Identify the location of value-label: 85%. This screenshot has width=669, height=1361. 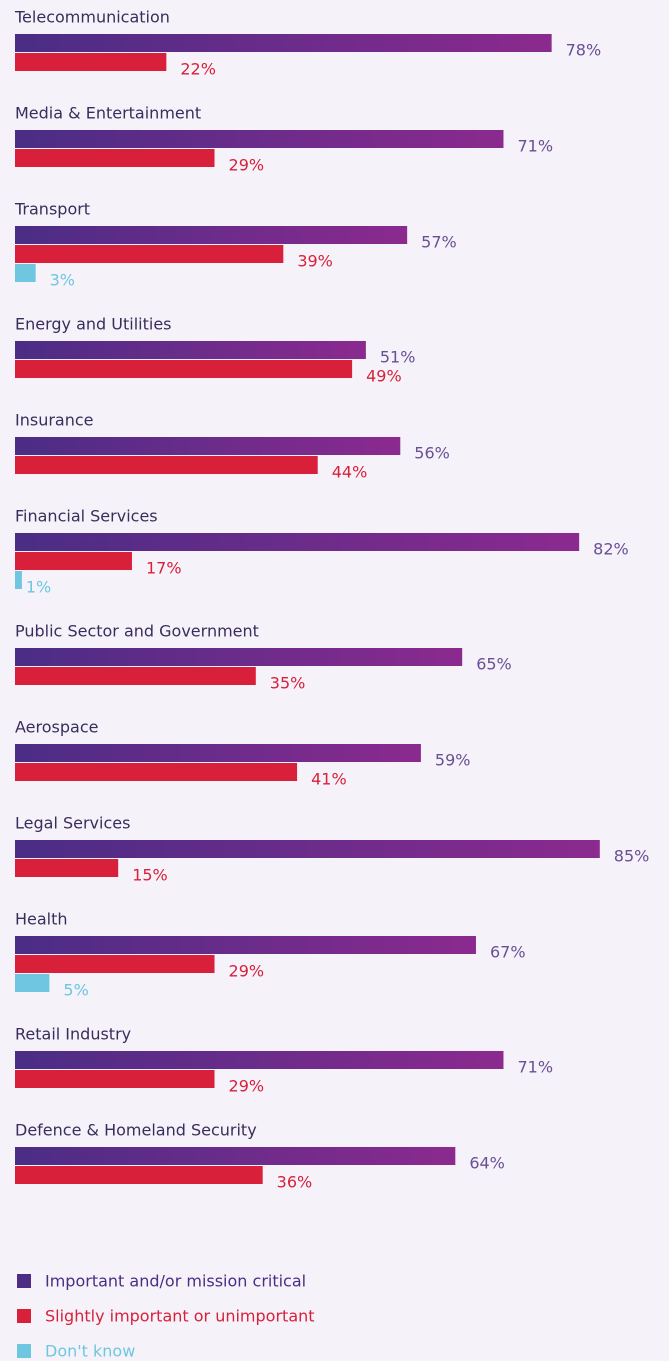
(632, 856).